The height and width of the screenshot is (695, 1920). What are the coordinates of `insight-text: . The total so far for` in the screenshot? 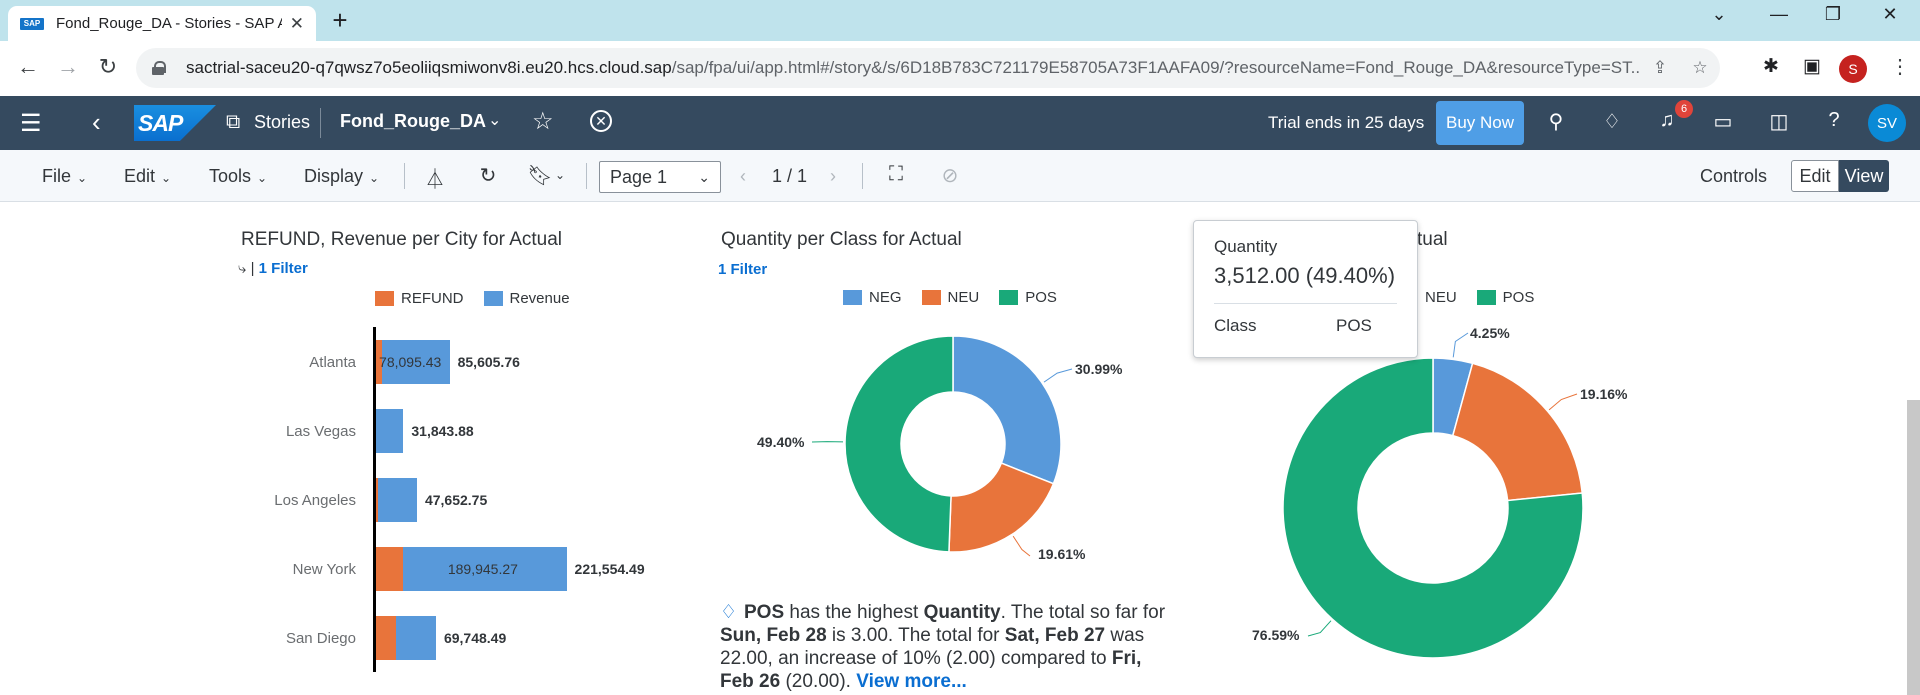 It's located at (1083, 612).